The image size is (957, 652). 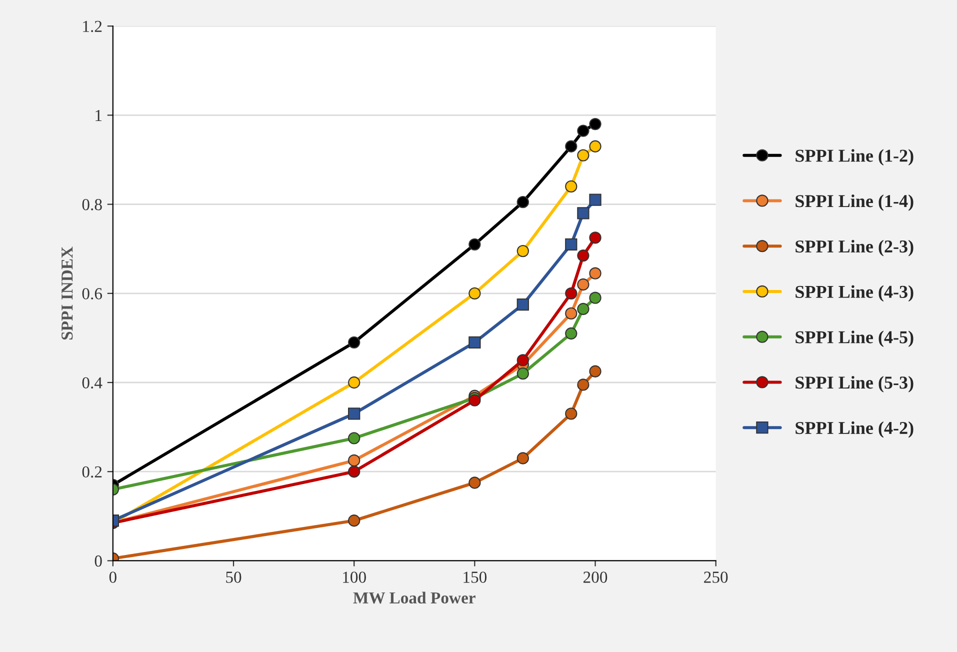 I want to click on x-tick-label: 200, so click(x=595, y=577).